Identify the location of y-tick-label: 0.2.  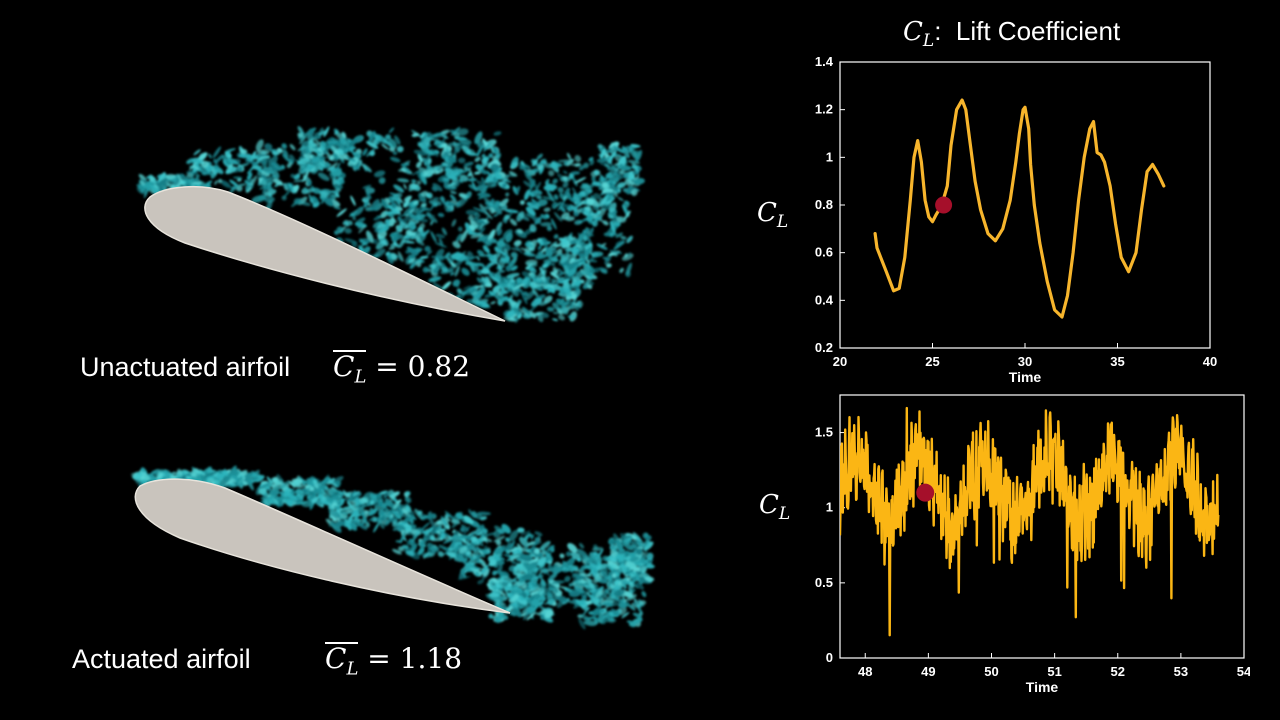
(824, 347).